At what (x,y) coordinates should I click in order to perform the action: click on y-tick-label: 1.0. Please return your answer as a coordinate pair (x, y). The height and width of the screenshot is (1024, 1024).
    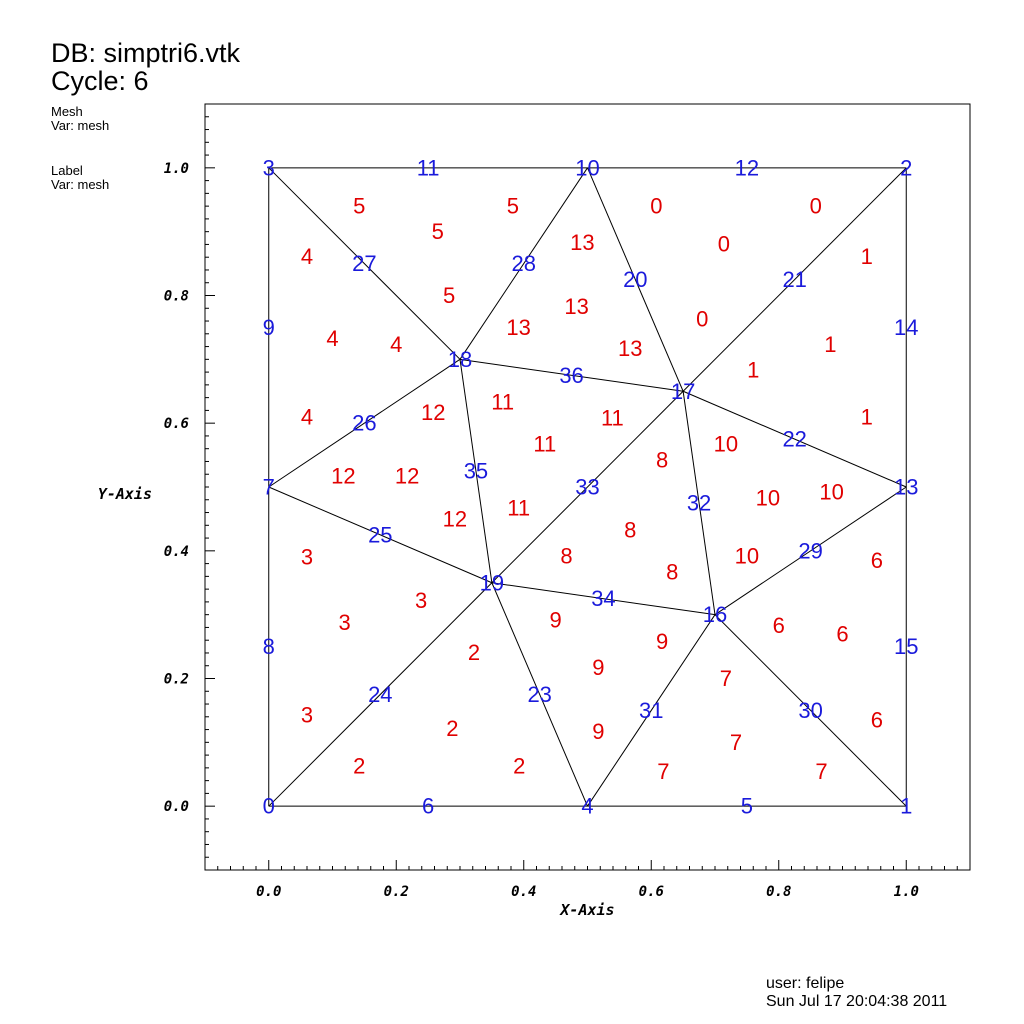
    Looking at the image, I should click on (176, 169).